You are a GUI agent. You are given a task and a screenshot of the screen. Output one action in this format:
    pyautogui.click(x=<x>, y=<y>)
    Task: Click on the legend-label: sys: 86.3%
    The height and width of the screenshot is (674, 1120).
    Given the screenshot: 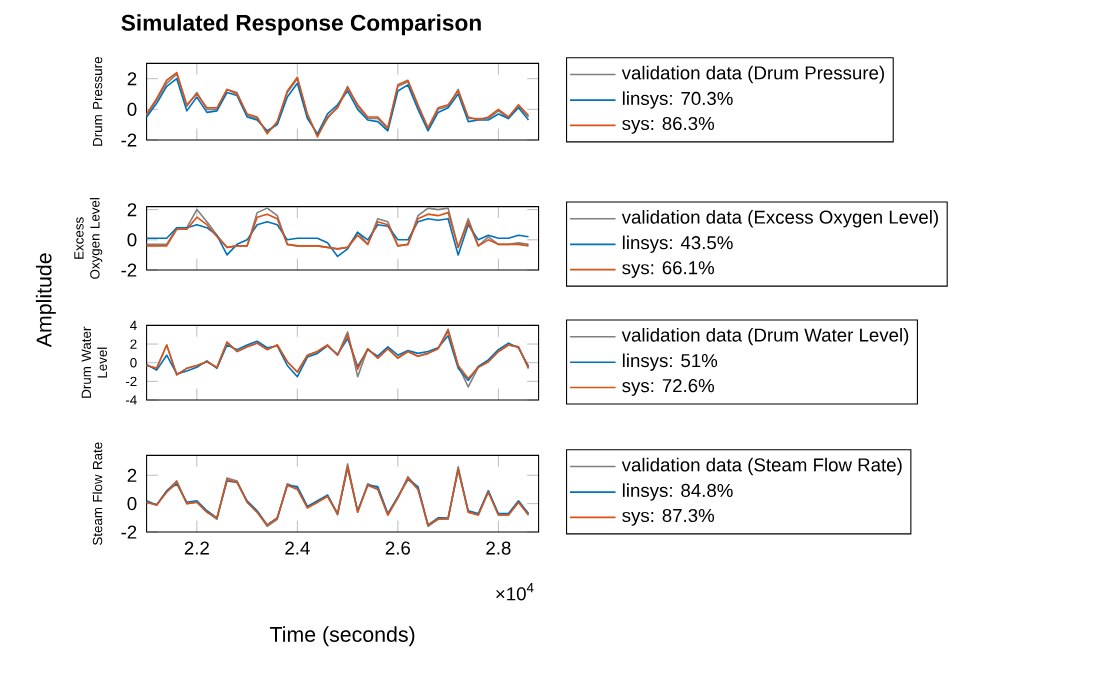 What is the action you would take?
    pyautogui.click(x=668, y=125)
    